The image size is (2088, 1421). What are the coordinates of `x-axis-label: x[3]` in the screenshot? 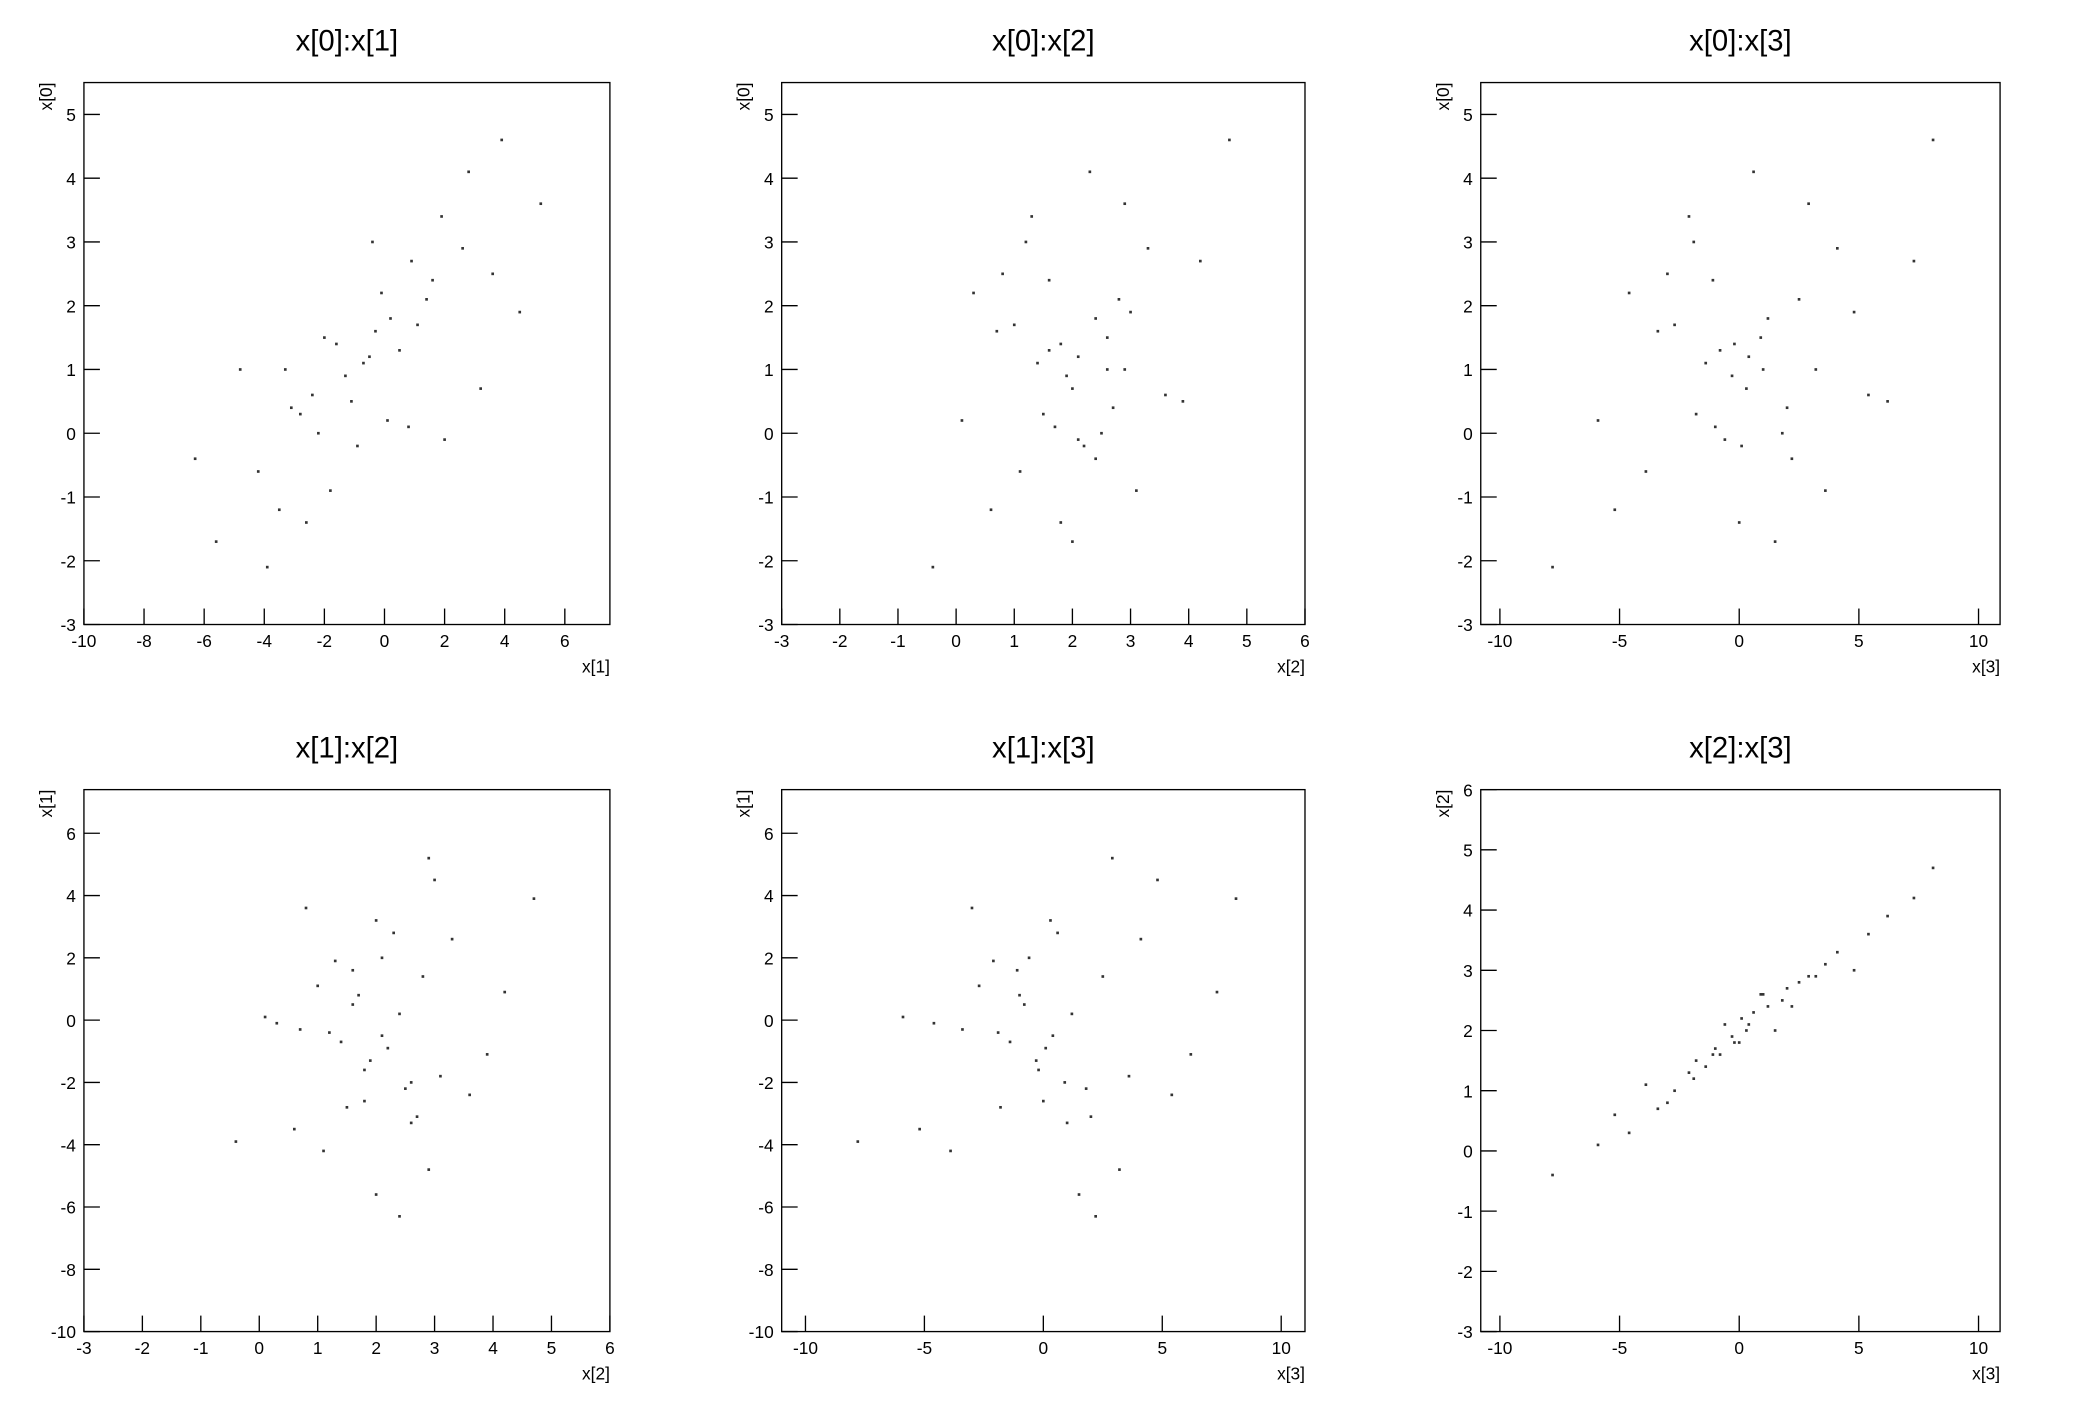 It's located at (1291, 1374).